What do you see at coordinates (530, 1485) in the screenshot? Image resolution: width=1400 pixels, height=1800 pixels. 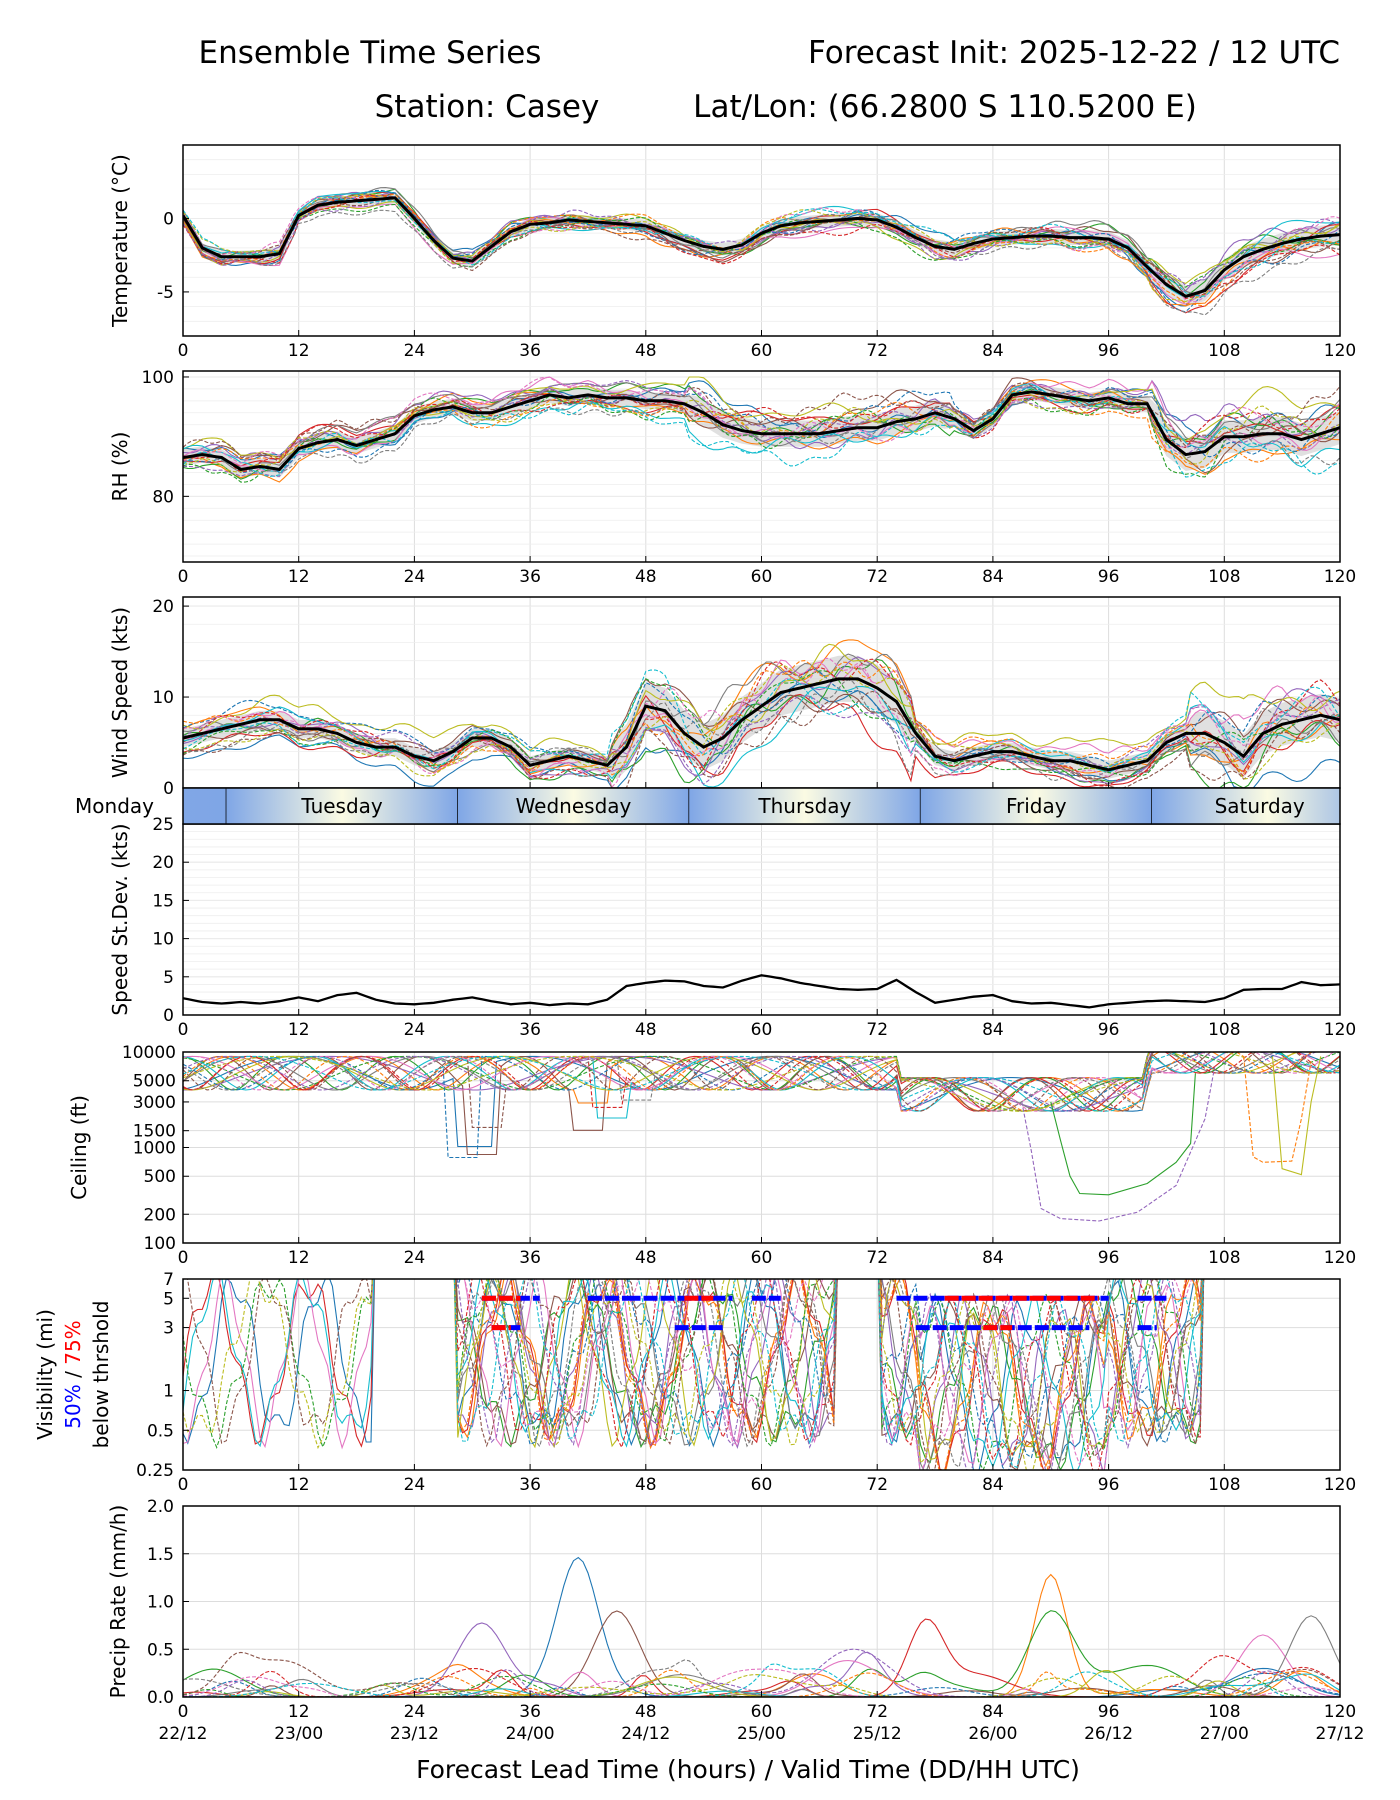 I see `x-tick-label: 36` at bounding box center [530, 1485].